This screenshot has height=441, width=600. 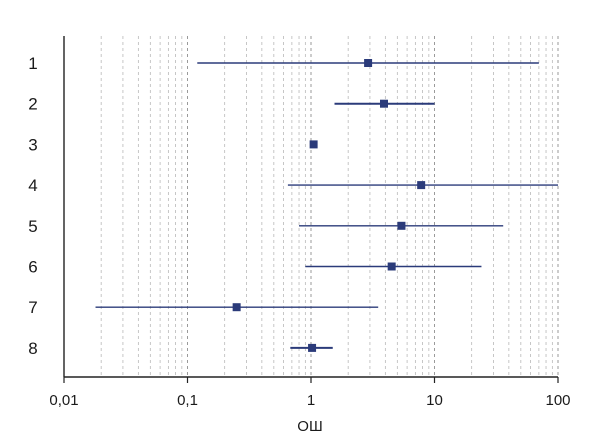 What do you see at coordinates (32, 104) in the screenshot?
I see `row-label: 2` at bounding box center [32, 104].